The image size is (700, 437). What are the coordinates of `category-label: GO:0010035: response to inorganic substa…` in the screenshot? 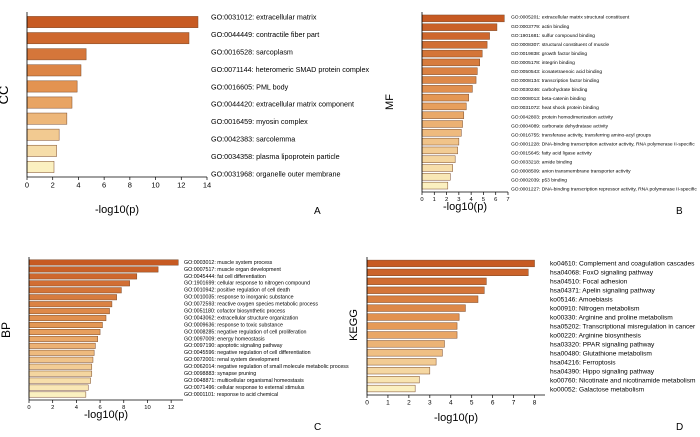 It's located at (239, 298).